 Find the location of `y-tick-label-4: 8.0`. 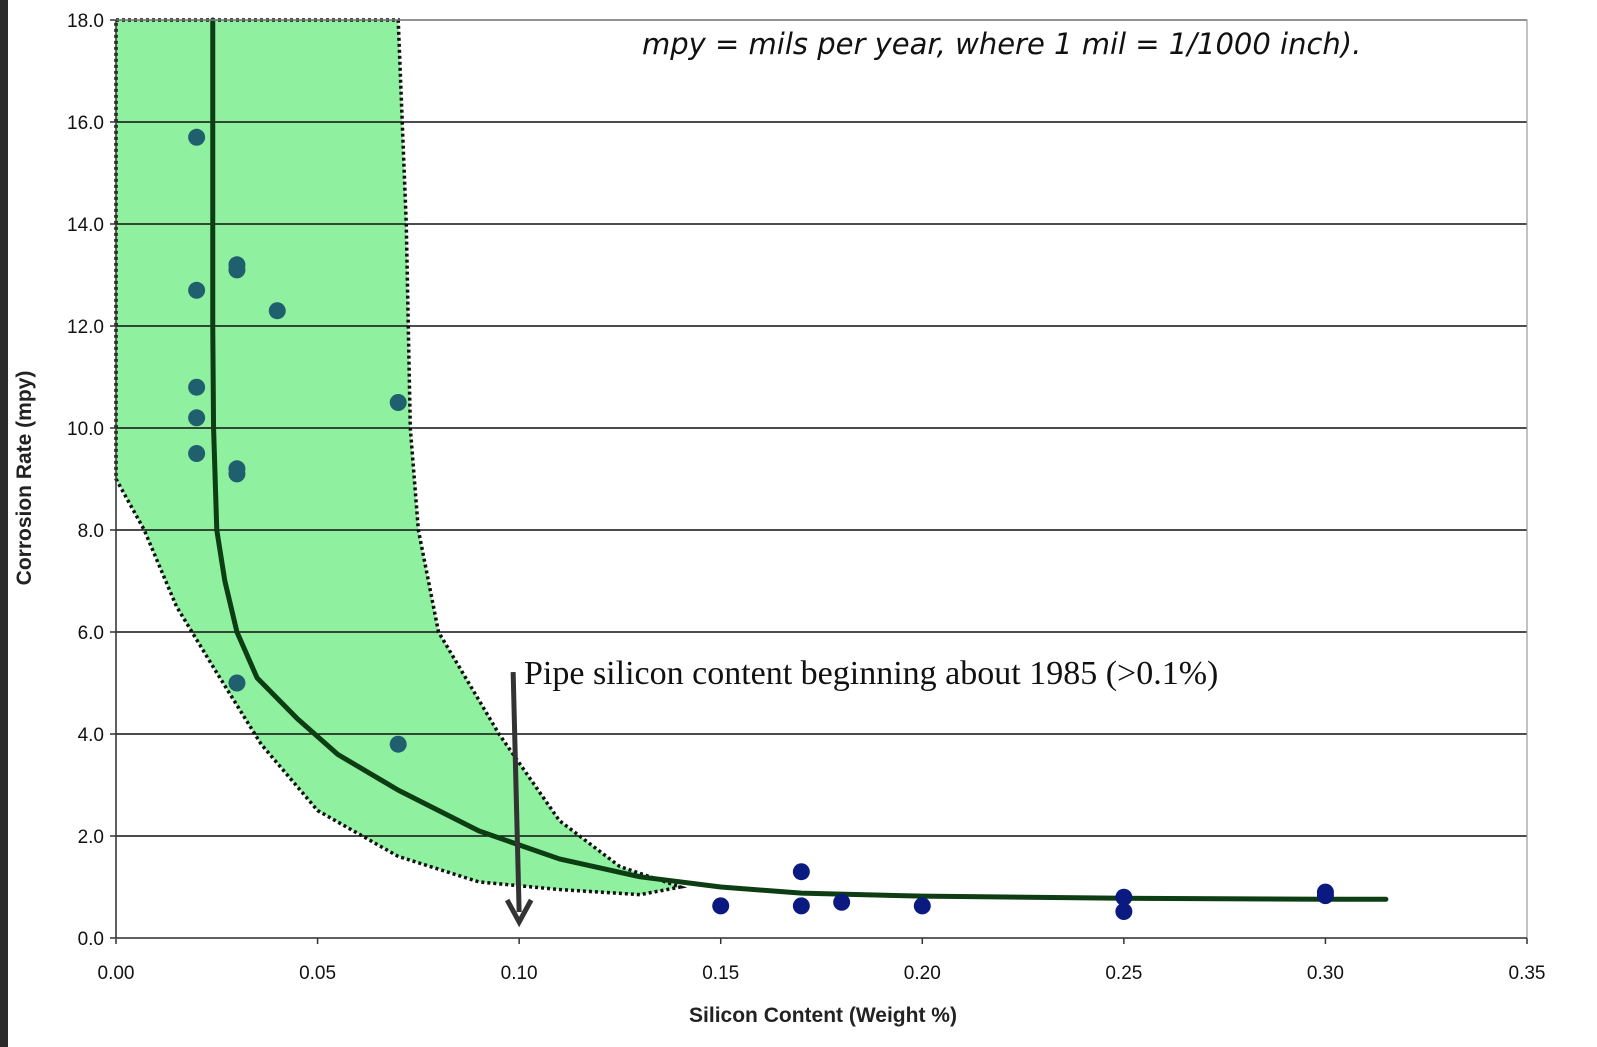

y-tick-label-4: 8.0 is located at coordinates (91, 531).